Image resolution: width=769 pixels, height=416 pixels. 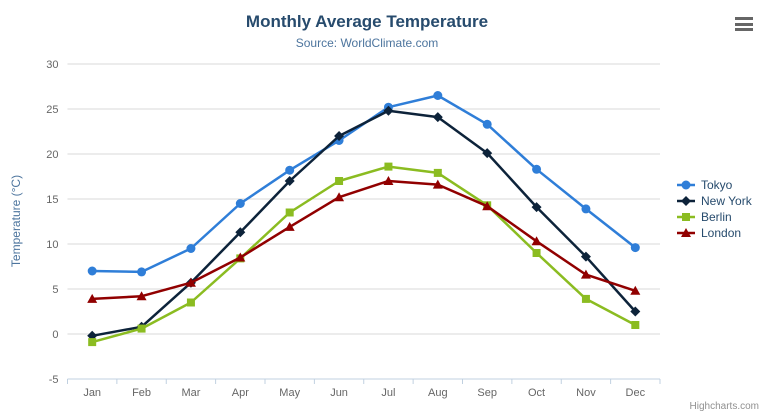 What do you see at coordinates (636, 393) in the screenshot?
I see `x-axis-label: Dec` at bounding box center [636, 393].